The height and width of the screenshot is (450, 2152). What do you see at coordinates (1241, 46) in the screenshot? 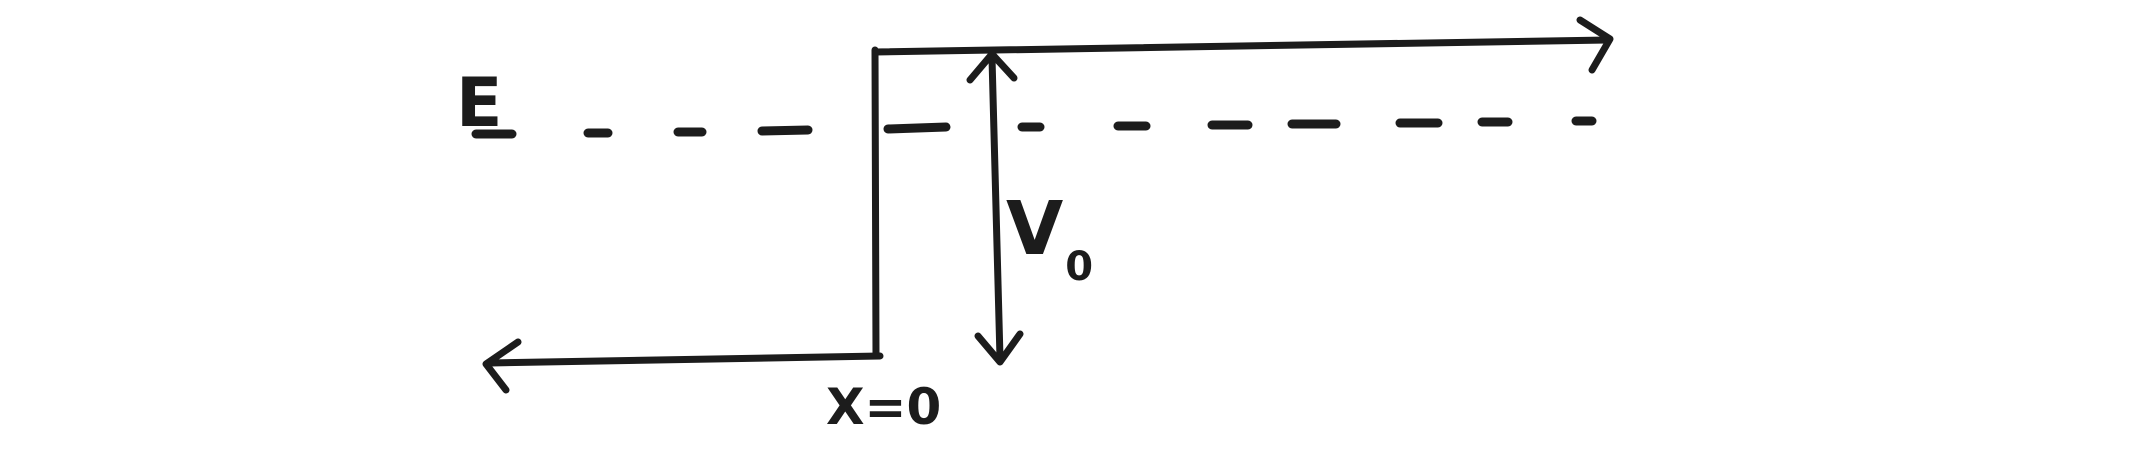
I see `upper-plateau-line` at bounding box center [1241, 46].